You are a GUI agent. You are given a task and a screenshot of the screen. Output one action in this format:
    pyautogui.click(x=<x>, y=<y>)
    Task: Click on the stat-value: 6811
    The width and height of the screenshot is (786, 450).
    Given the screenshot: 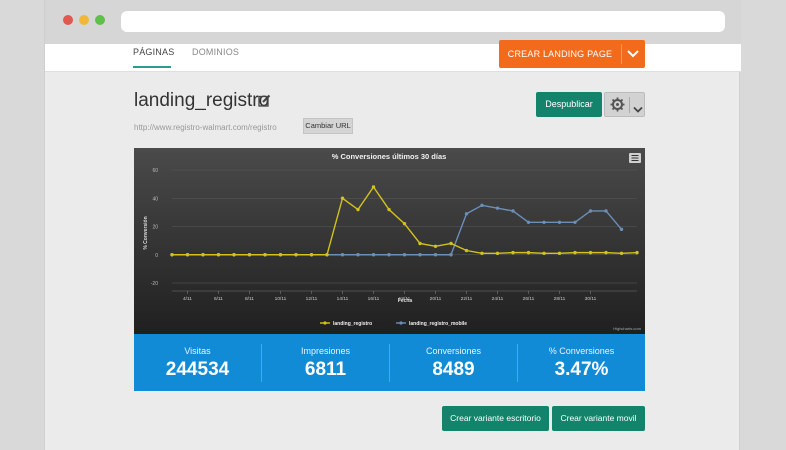 What is the action you would take?
    pyautogui.click(x=325, y=369)
    